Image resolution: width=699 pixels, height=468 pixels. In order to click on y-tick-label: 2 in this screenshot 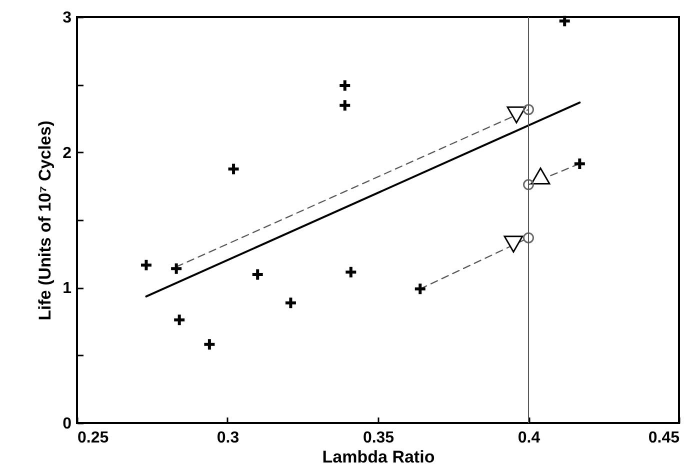, I will do `click(67, 153)`.